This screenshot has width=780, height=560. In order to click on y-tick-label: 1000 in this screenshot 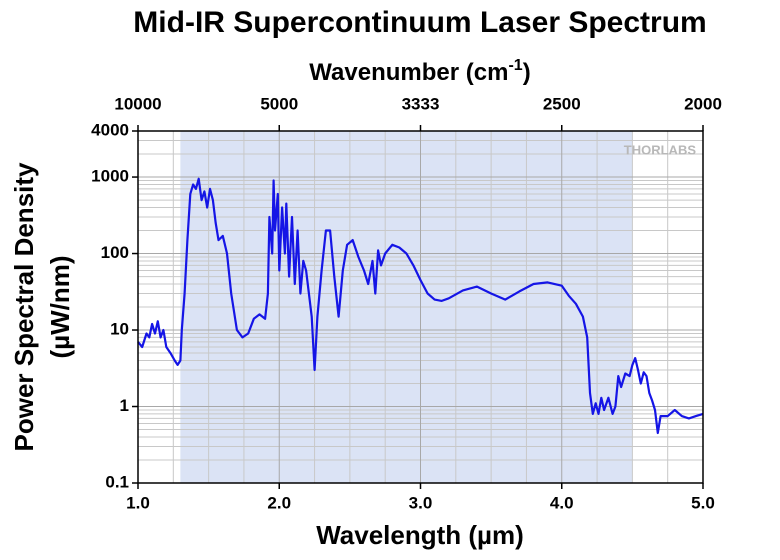, I will do `click(110, 176)`.